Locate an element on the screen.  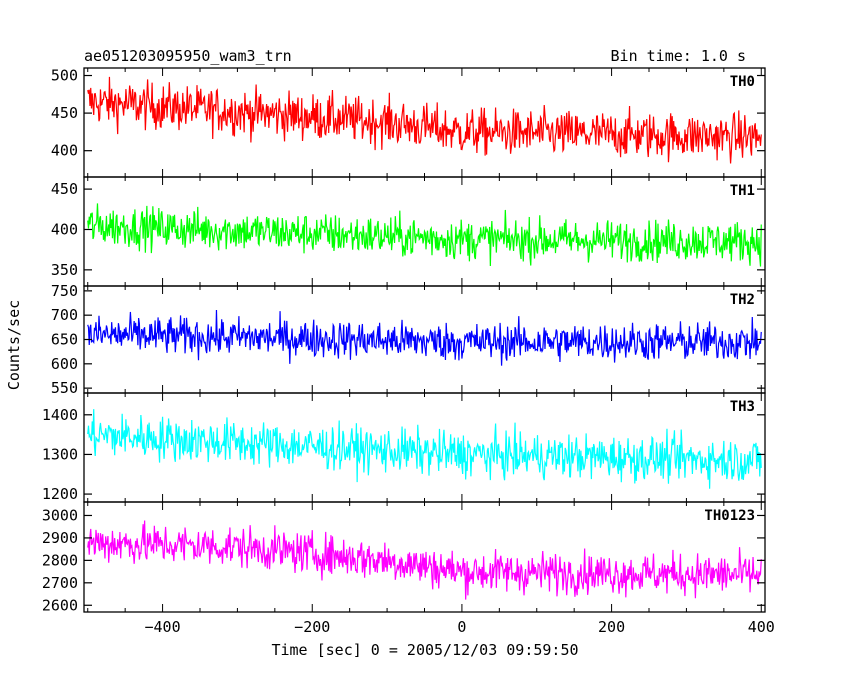
y-tick-label: 550 is located at coordinates (64, 388).